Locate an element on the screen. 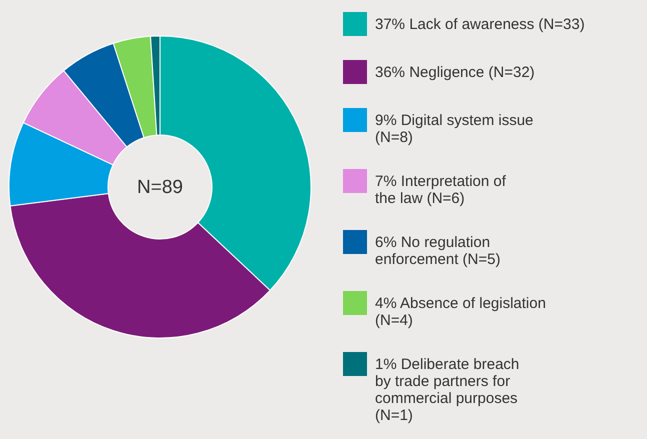  legend-label: 1% Deliberate breach by trade partners for commercial purposes (N=1) is located at coordinates (447, 390).